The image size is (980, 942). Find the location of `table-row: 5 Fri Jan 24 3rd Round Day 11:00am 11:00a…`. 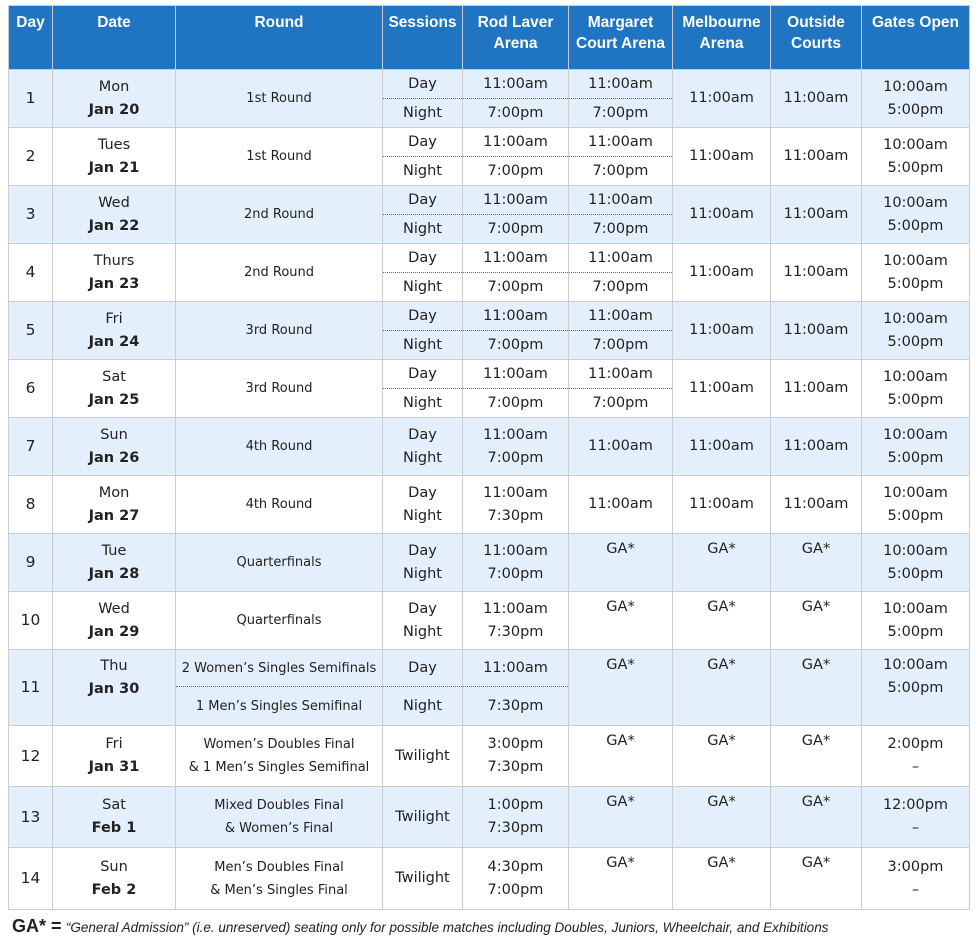

table-row: 5 Fri Jan 24 3rd Round Day 11:00am 11:00a… is located at coordinates (489, 330).